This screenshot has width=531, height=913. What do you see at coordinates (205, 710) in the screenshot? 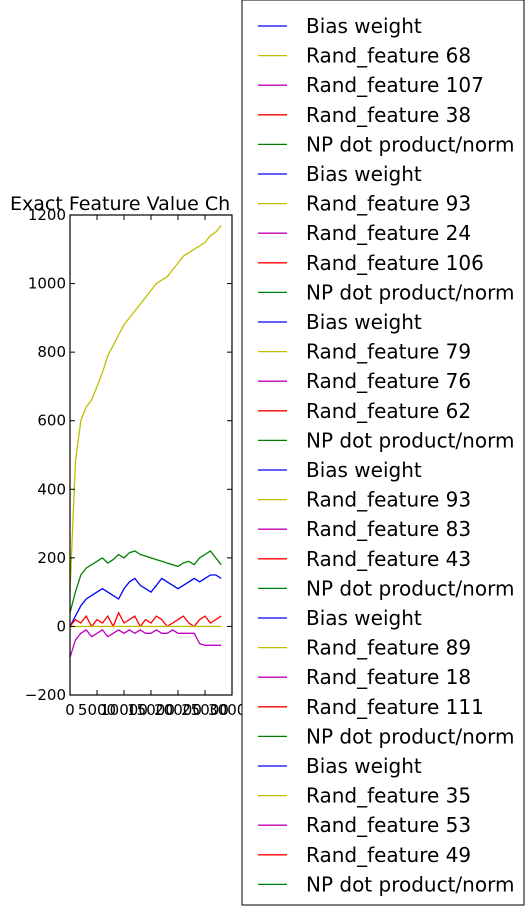
I see `x-tick-label: 25000` at bounding box center [205, 710].